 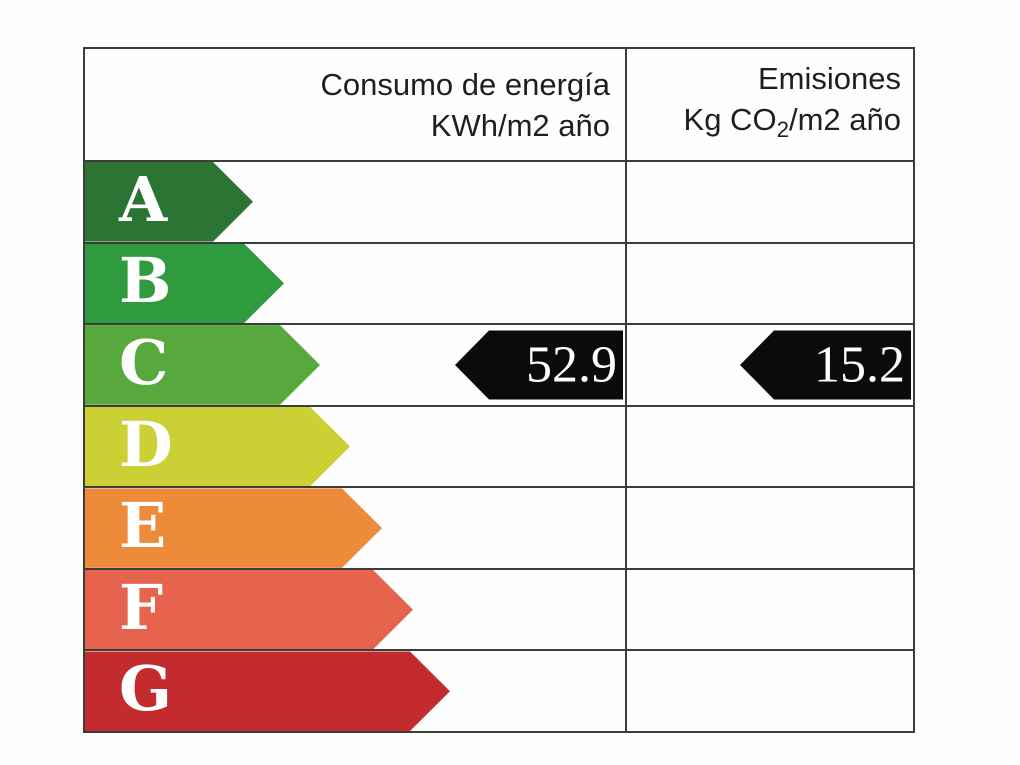 I want to click on rating-grade-e: E, so click(x=143, y=526).